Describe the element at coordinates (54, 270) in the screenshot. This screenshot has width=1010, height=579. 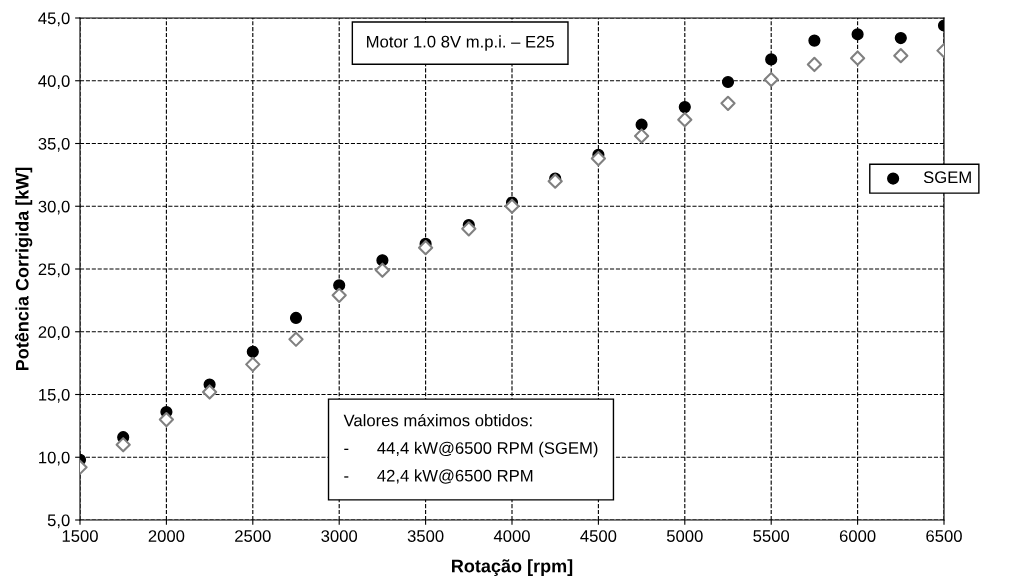
I see `y-tick-label: 25,0` at that location.